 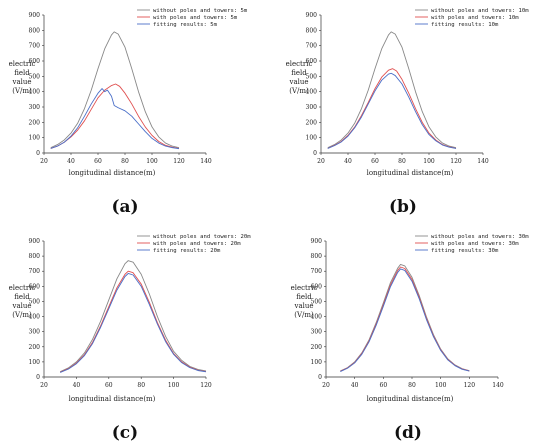 I want to click on legend-entry: fitting results: 30m, so click(x=465, y=251).